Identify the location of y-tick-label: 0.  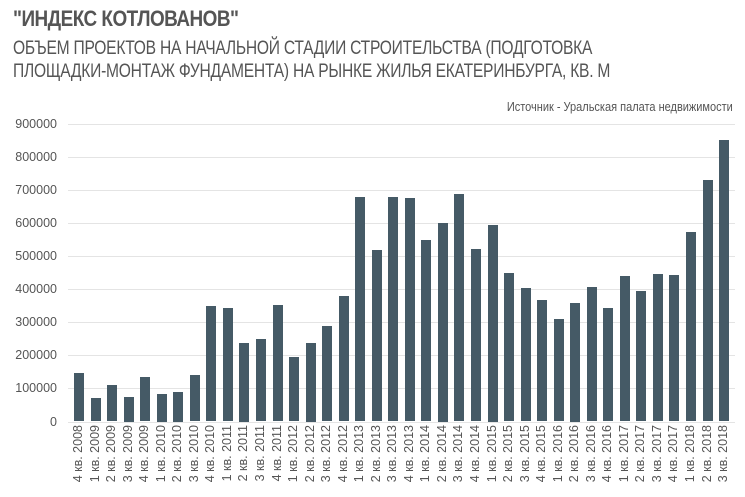
(53, 422).